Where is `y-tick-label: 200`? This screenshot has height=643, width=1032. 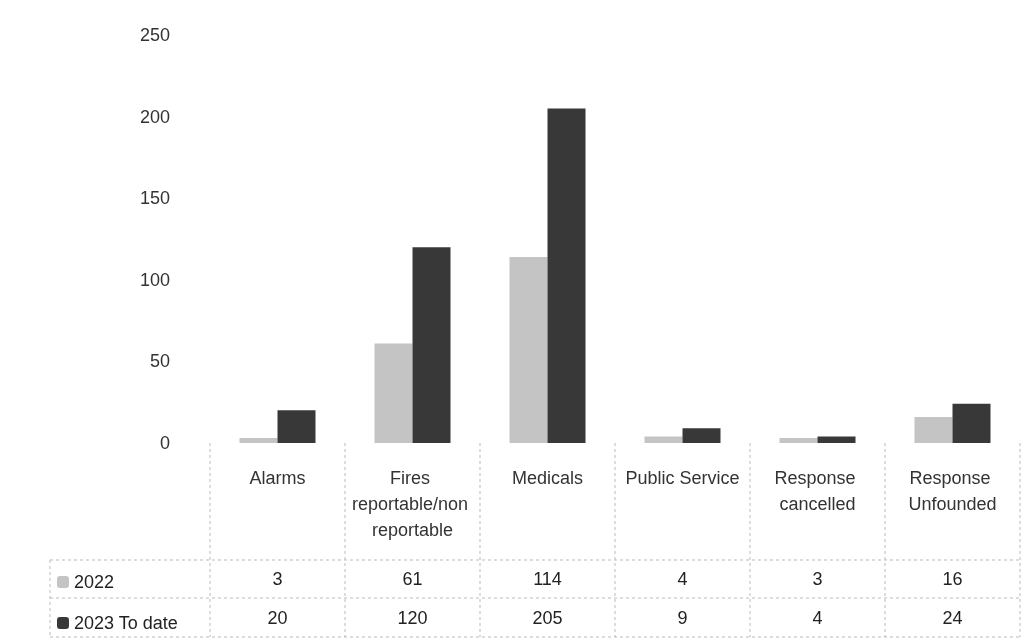
y-tick-label: 200 is located at coordinates (154, 116).